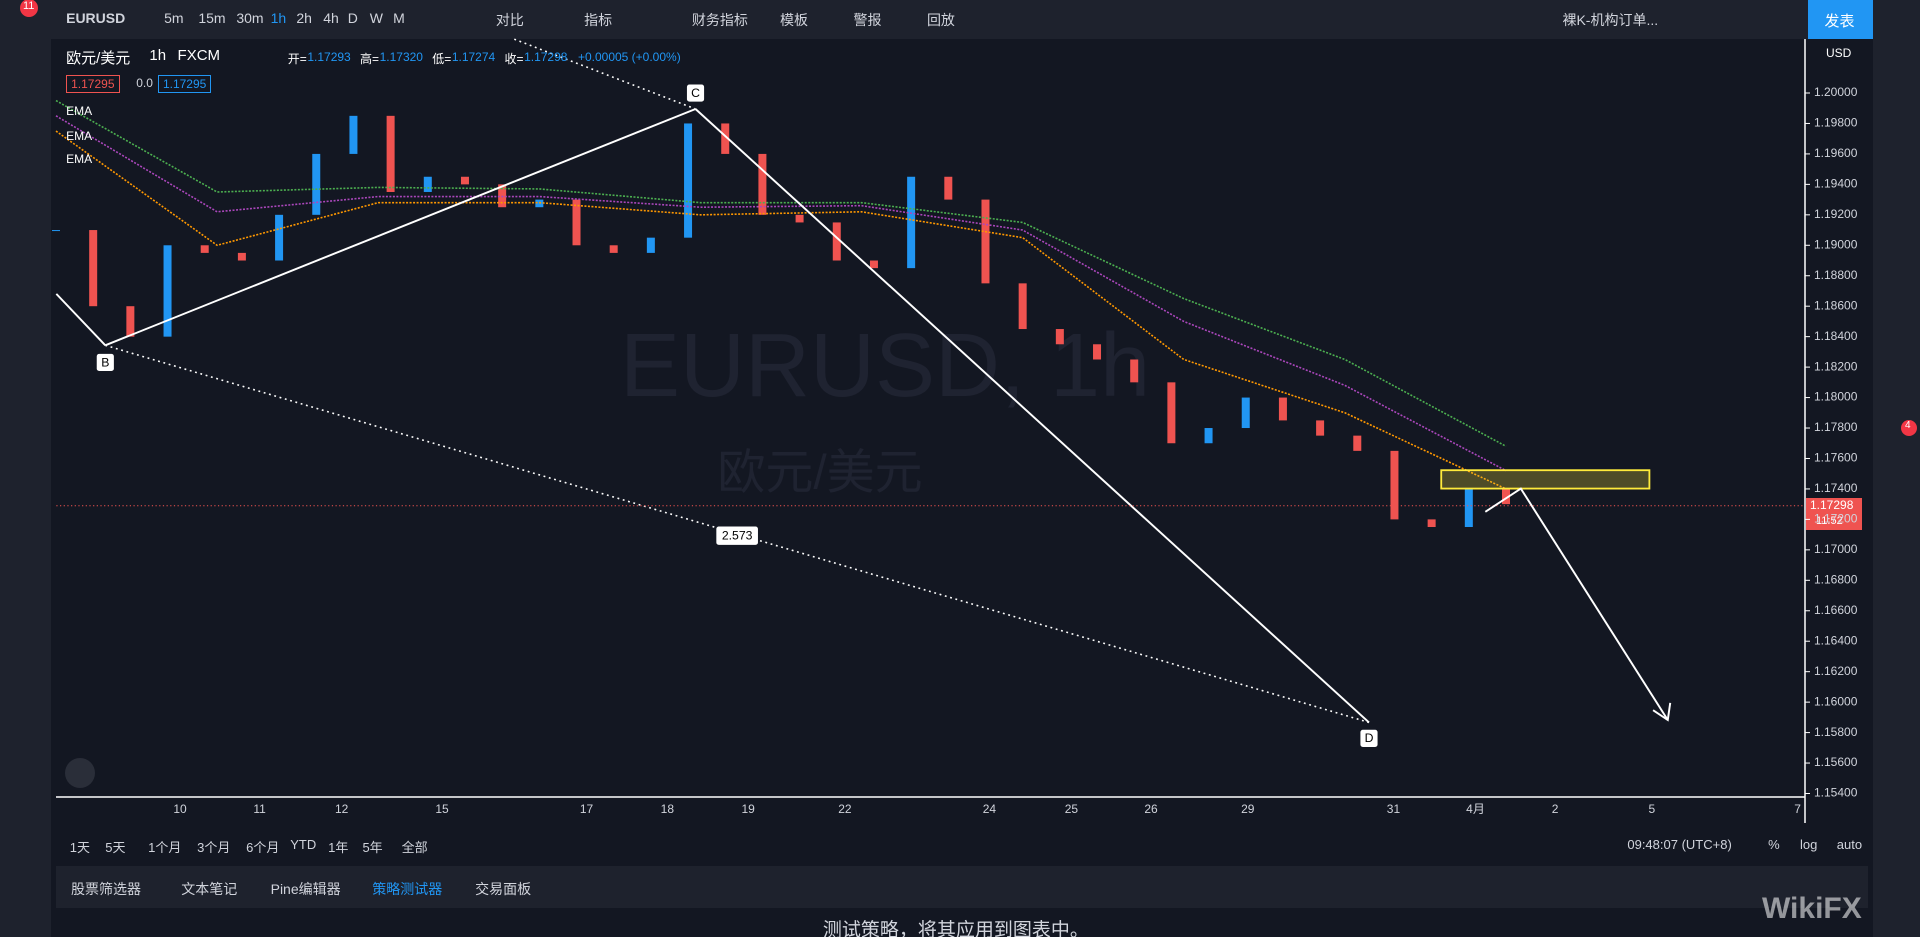 The width and height of the screenshot is (1920, 937). What do you see at coordinates (962, 843) in the screenshot?
I see `range-bar` at bounding box center [962, 843].